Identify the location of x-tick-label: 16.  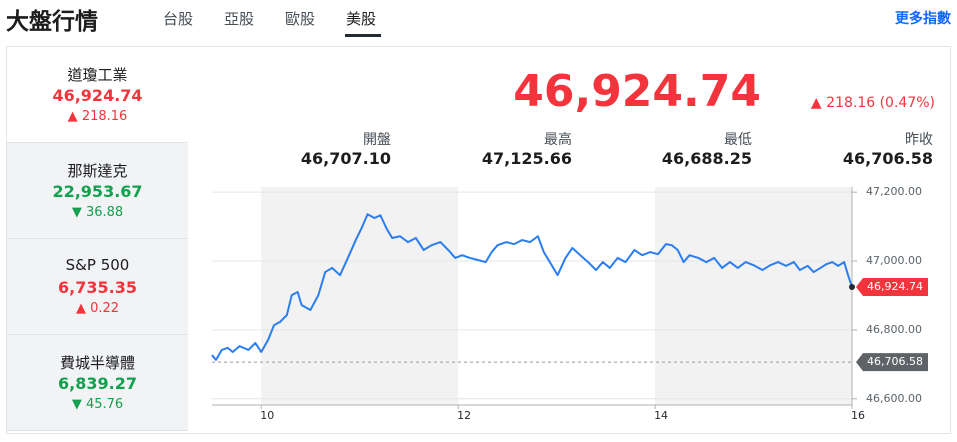
(858, 415).